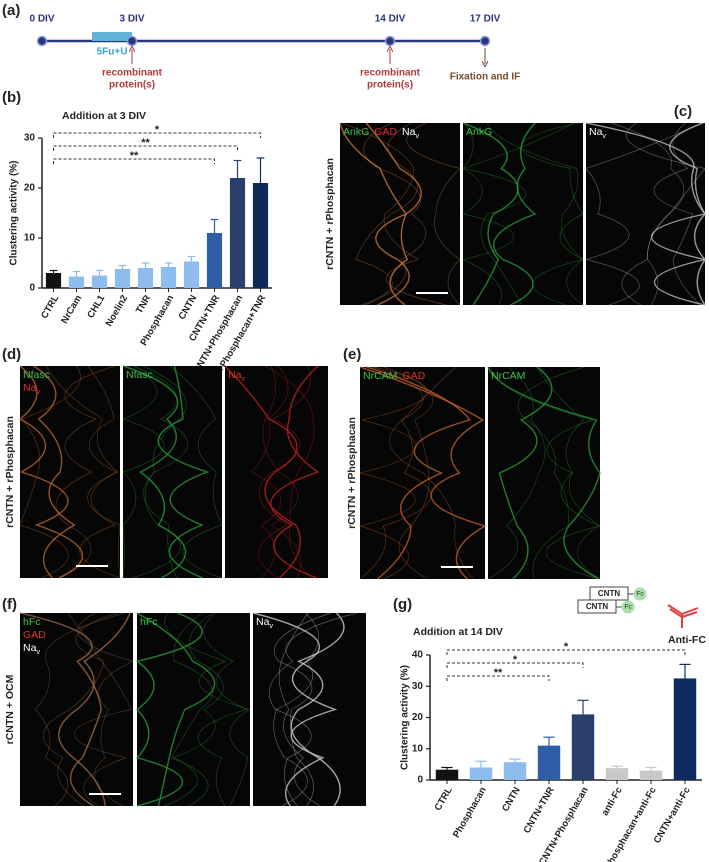  I want to click on y-tick-label: 40, so click(418, 655).